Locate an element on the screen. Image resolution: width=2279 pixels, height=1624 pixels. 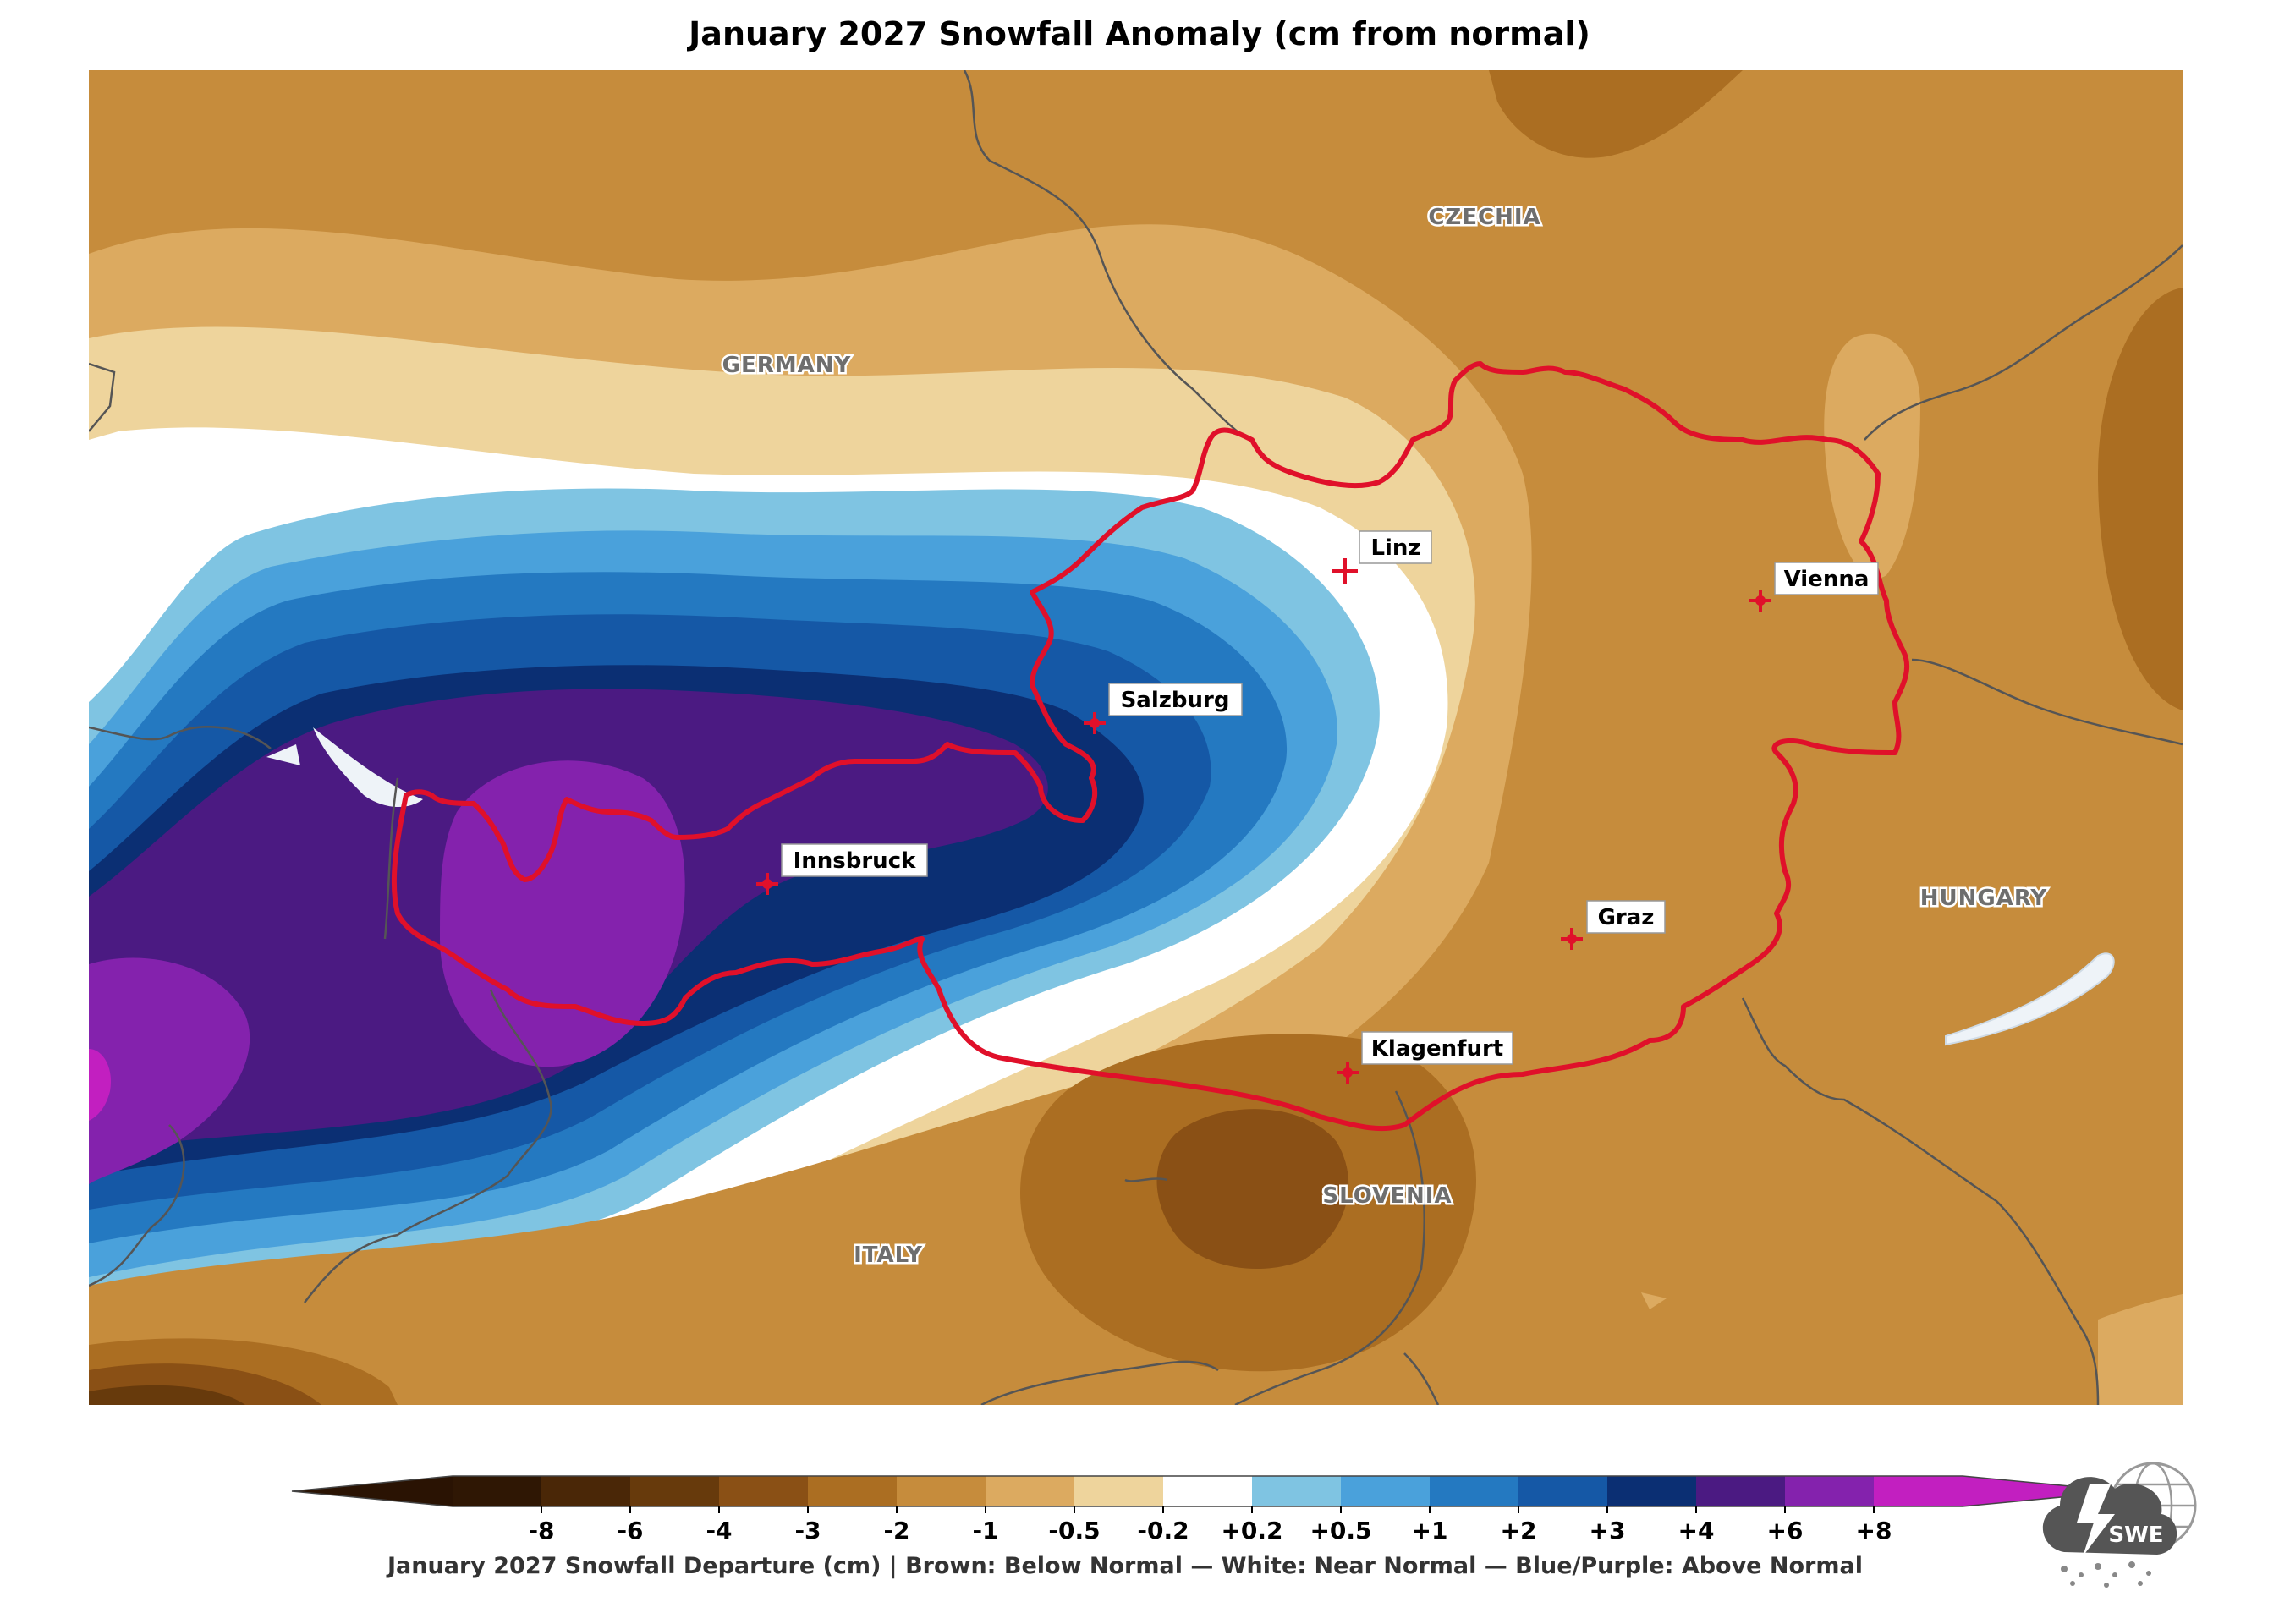
colorbar-tick-label: -0.5 is located at coordinates (1074, 1531).